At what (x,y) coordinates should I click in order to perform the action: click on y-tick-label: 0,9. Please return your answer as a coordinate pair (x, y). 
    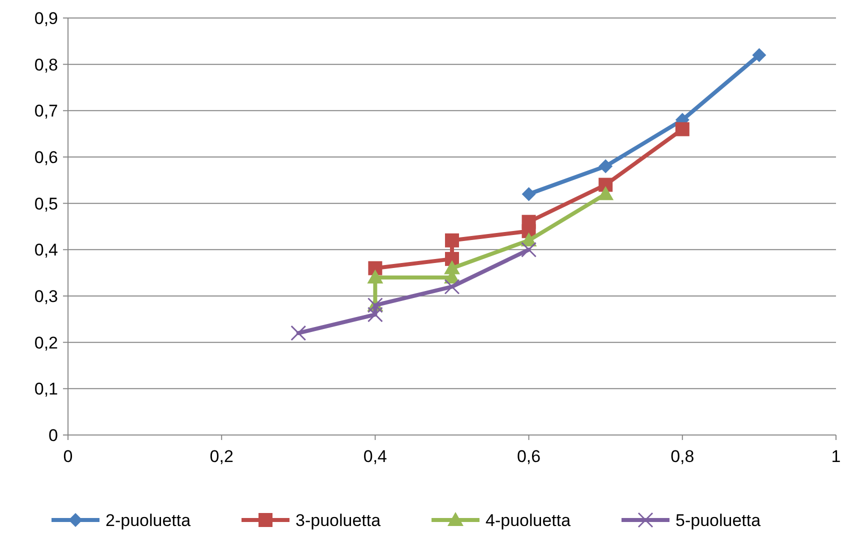
    Looking at the image, I should click on (46, 18).